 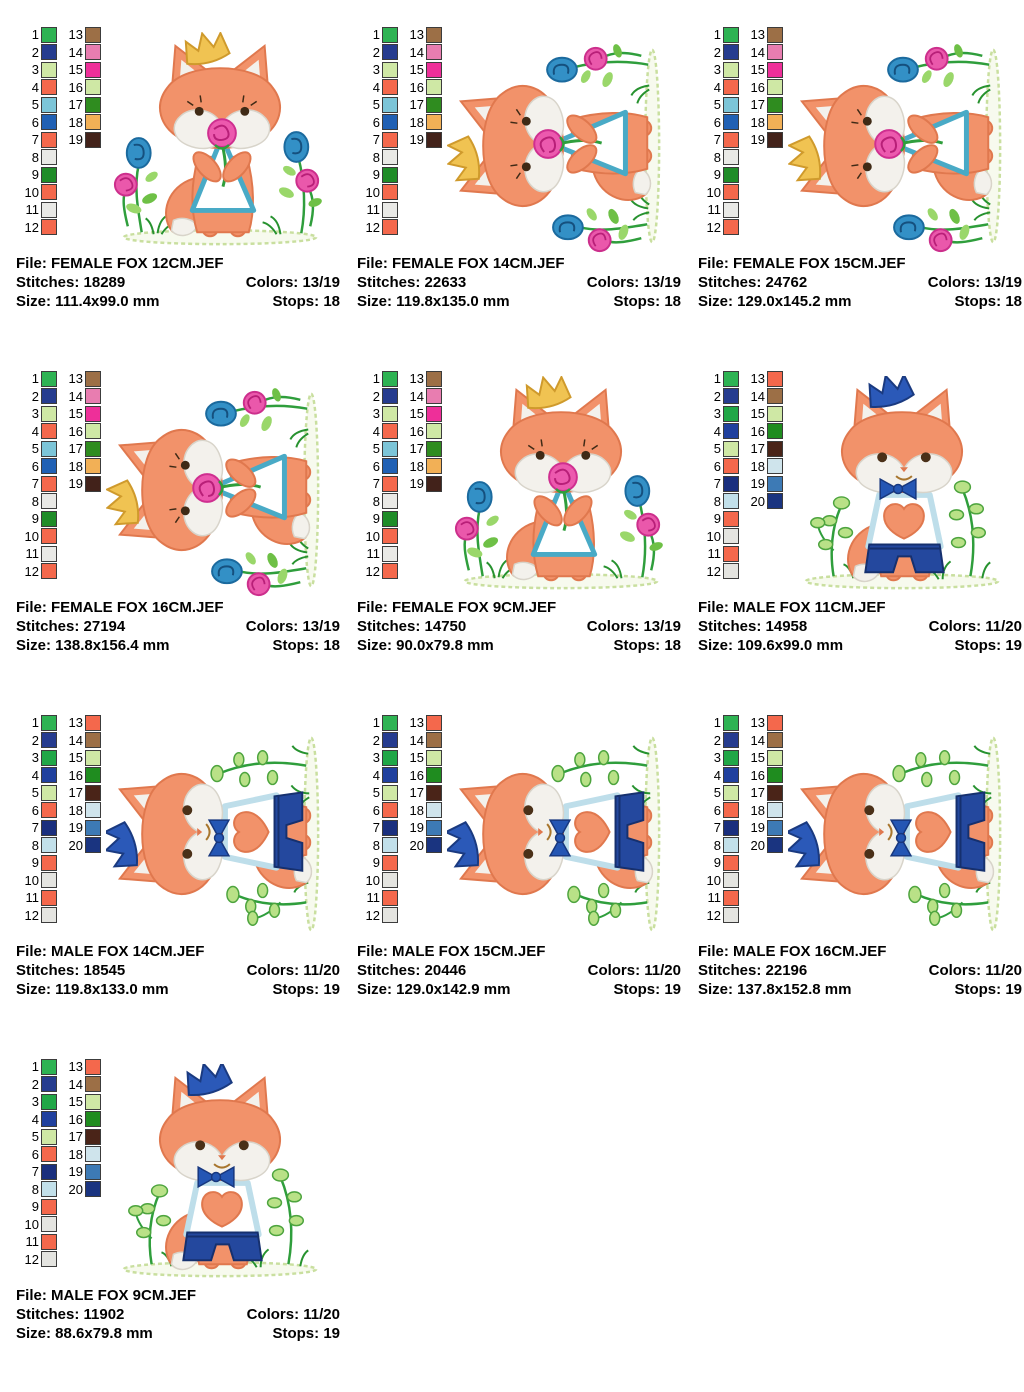 What do you see at coordinates (180, 190) in the screenshot?
I see `design-card: 1 2 3 4 5 6 7 8 9 10 11 12 13 14 15 16 17 18 19` at bounding box center [180, 190].